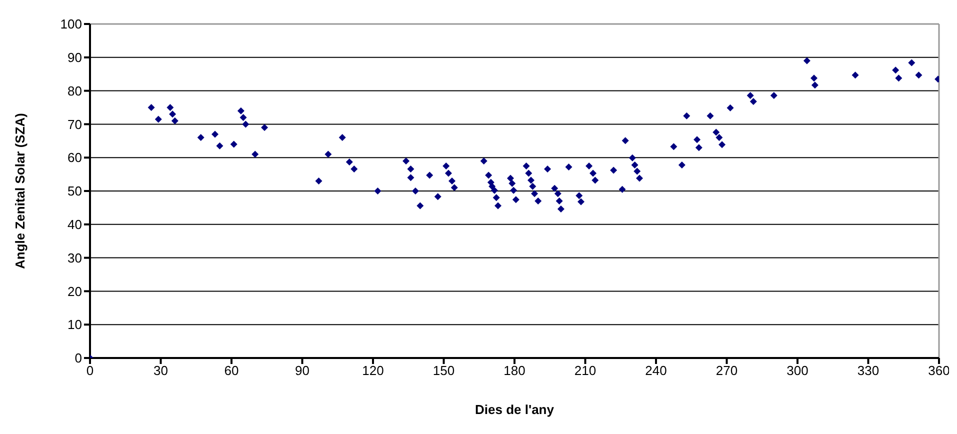 Image resolution: width=957 pixels, height=434 pixels. Describe the element at coordinates (656, 370) in the screenshot. I see `x-tick-label: 240` at that location.